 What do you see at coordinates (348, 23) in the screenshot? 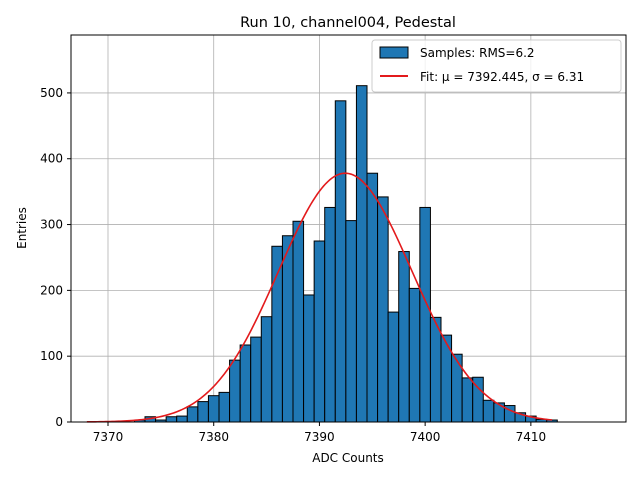
I see `chart-title: Run 10, channel004, Pedestal` at bounding box center [348, 23].